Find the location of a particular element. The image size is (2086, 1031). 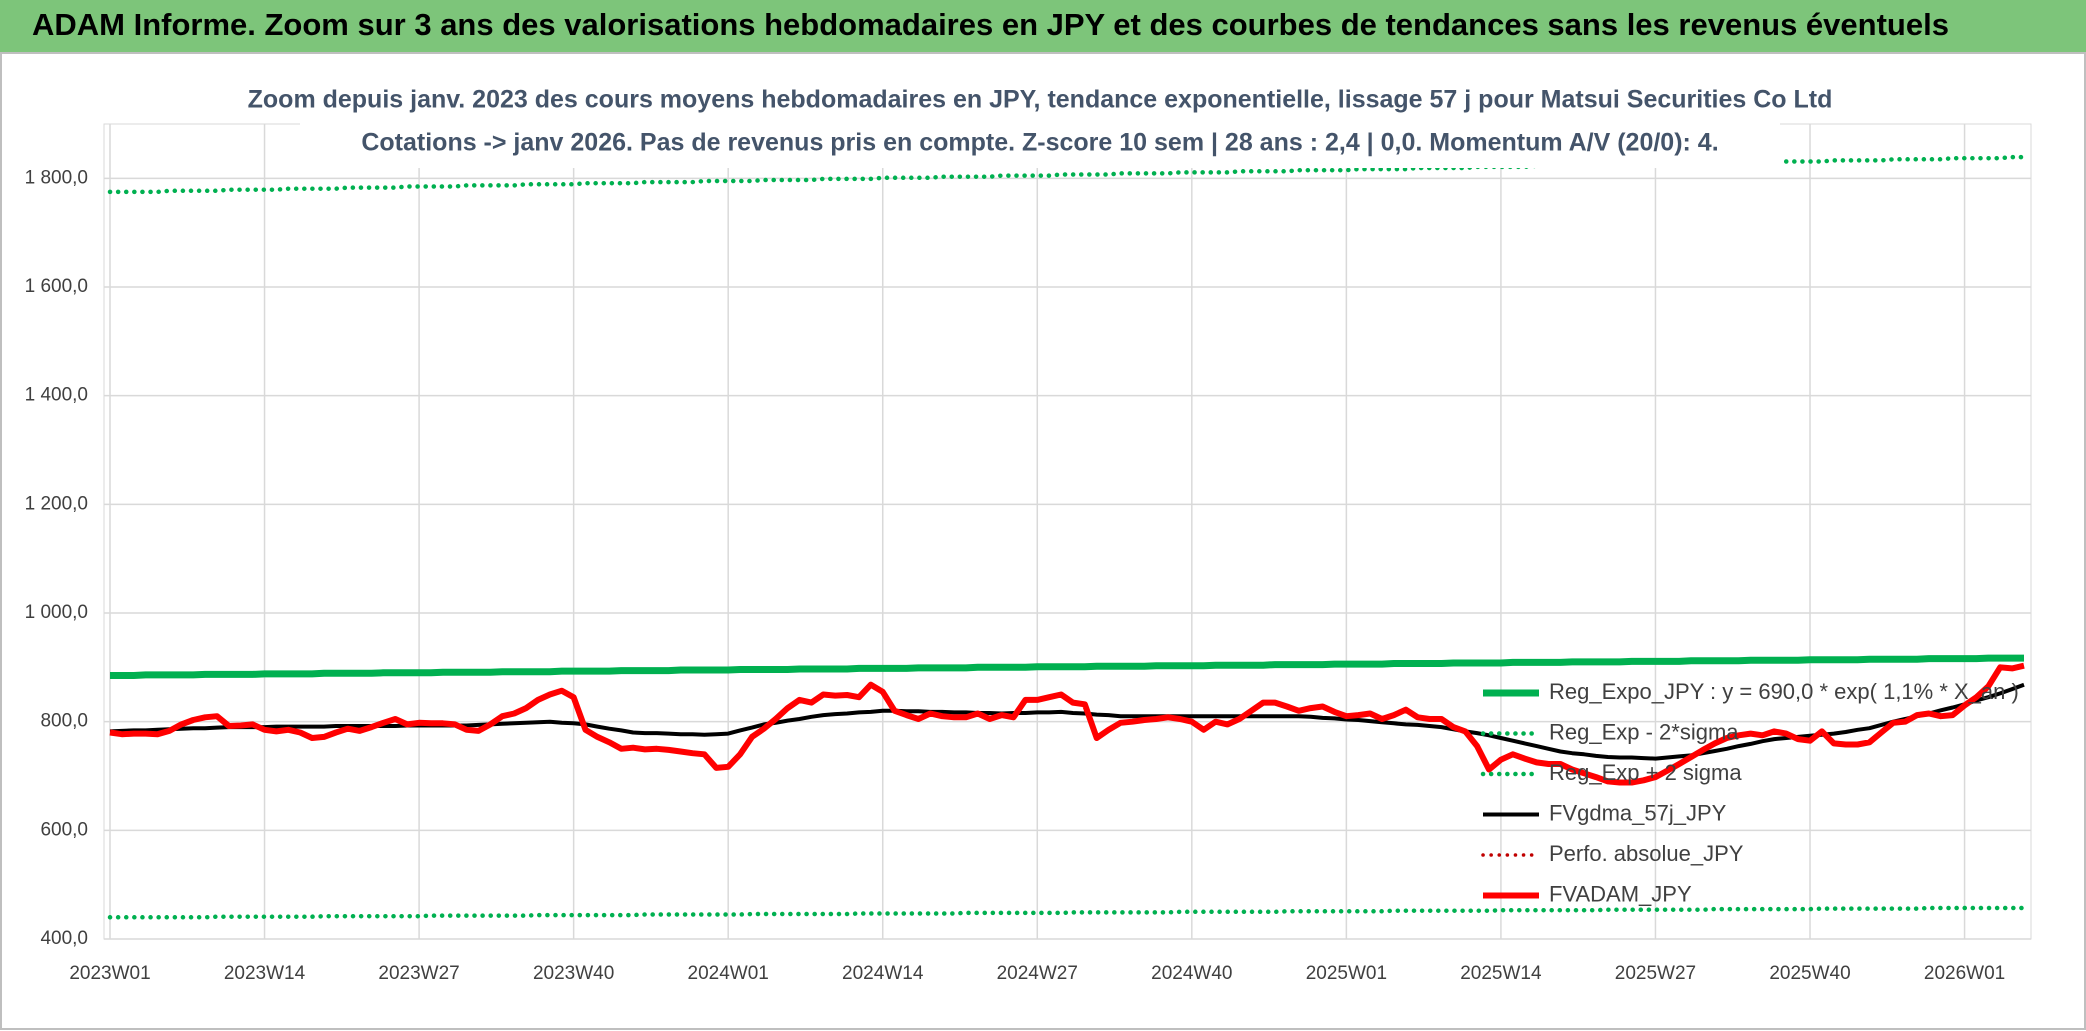

x-tick-label: 2025W40 is located at coordinates (1809, 973).